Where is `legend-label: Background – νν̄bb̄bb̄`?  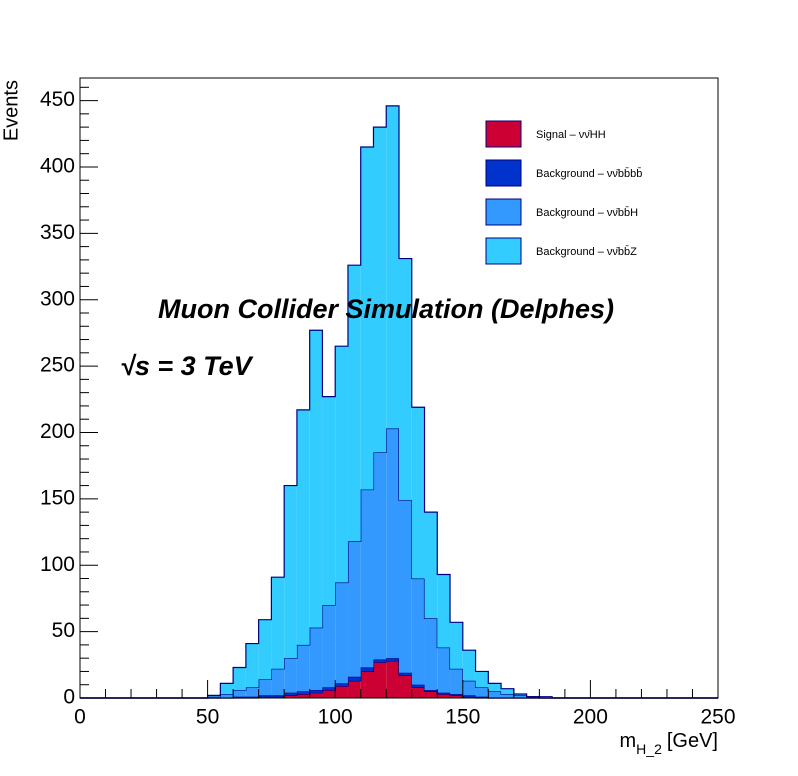
legend-label: Background – νν̄bb̄bb̄ is located at coordinates (589, 173).